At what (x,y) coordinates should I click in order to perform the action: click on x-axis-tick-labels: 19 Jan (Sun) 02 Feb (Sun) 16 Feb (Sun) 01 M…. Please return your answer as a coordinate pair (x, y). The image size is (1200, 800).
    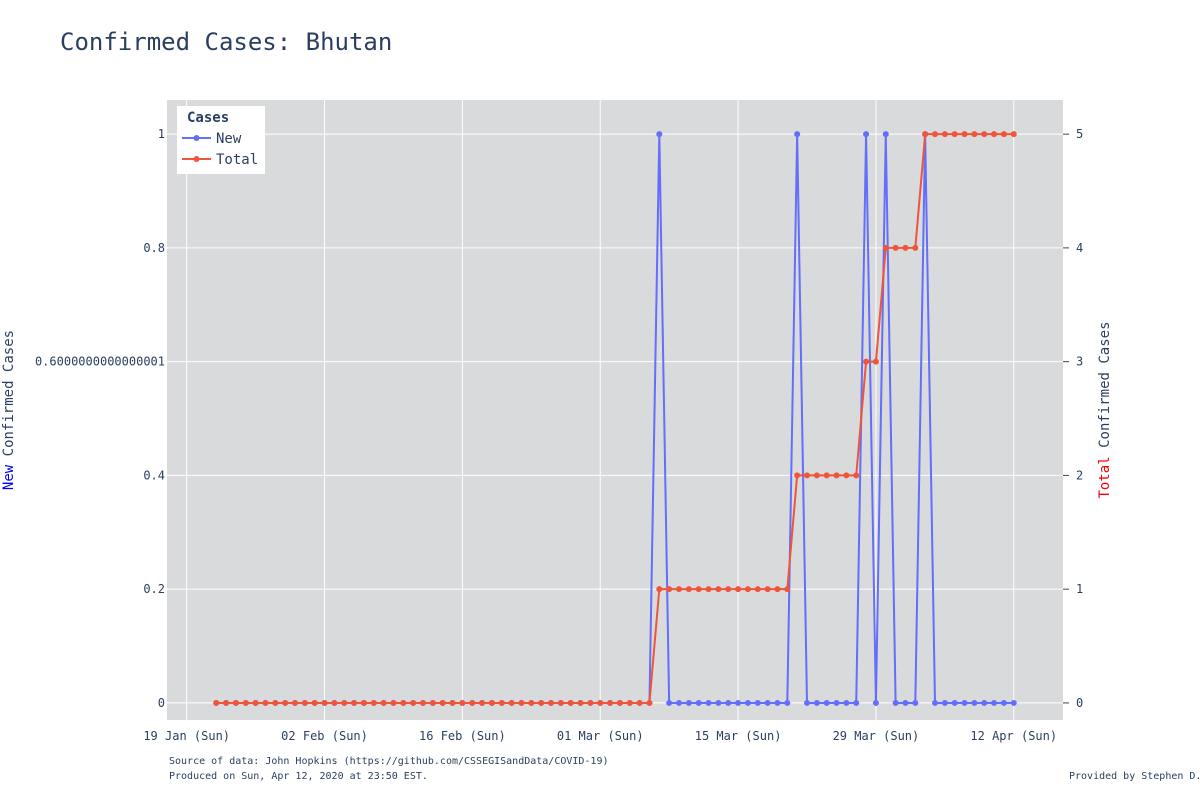
    Looking at the image, I should click on (600, 736).